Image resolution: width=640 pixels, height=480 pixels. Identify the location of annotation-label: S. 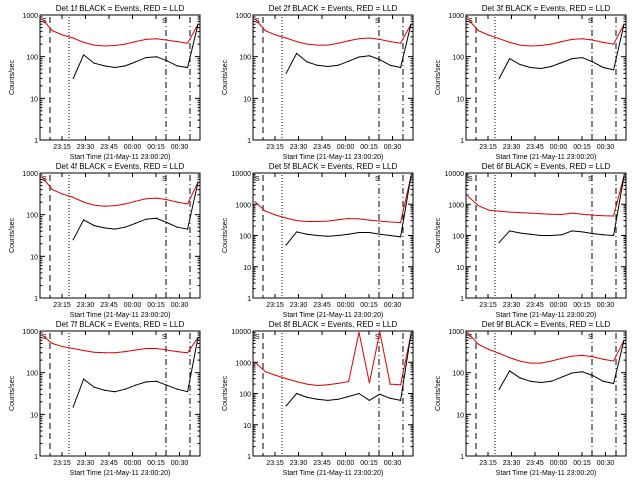
(377, 337).